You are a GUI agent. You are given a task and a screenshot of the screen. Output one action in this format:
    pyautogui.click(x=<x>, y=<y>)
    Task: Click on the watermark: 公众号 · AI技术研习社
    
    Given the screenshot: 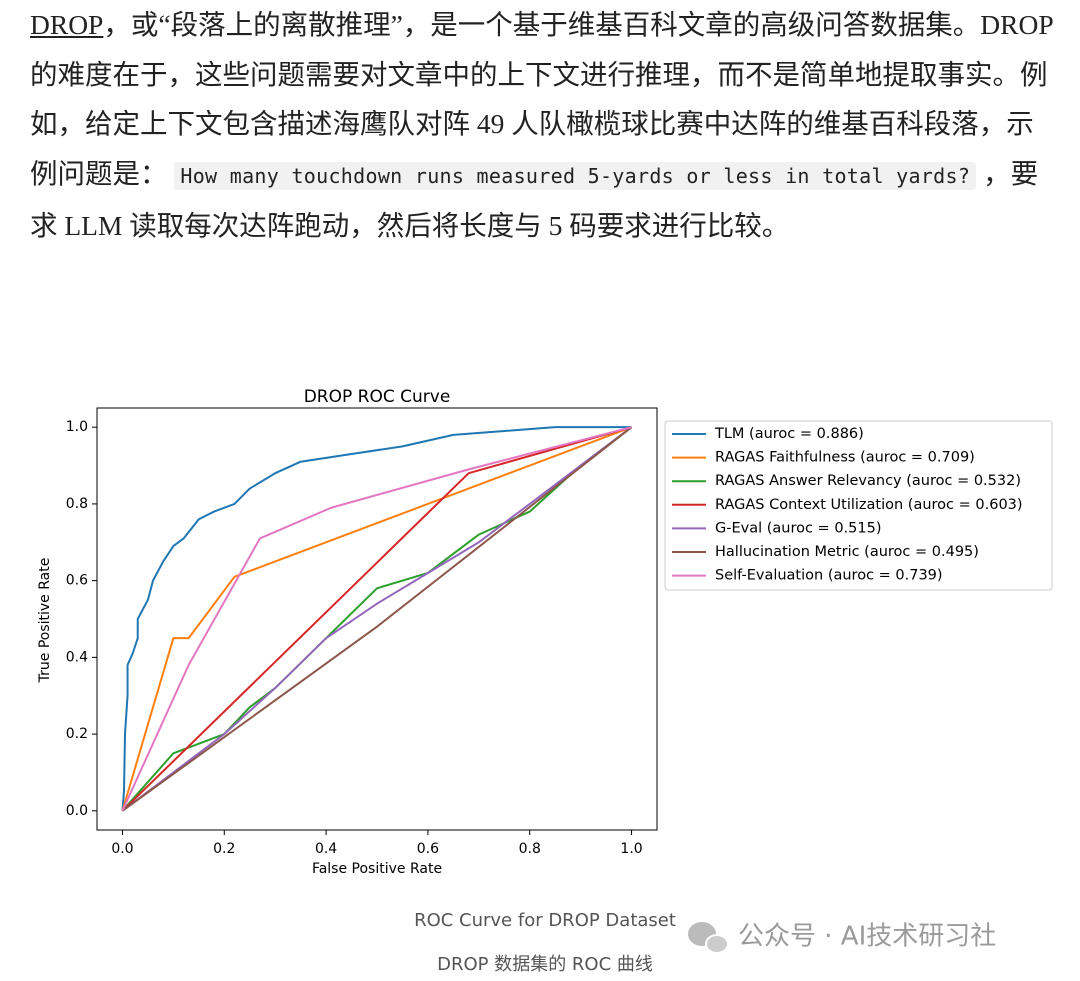 What is the action you would take?
    pyautogui.click(x=867, y=937)
    